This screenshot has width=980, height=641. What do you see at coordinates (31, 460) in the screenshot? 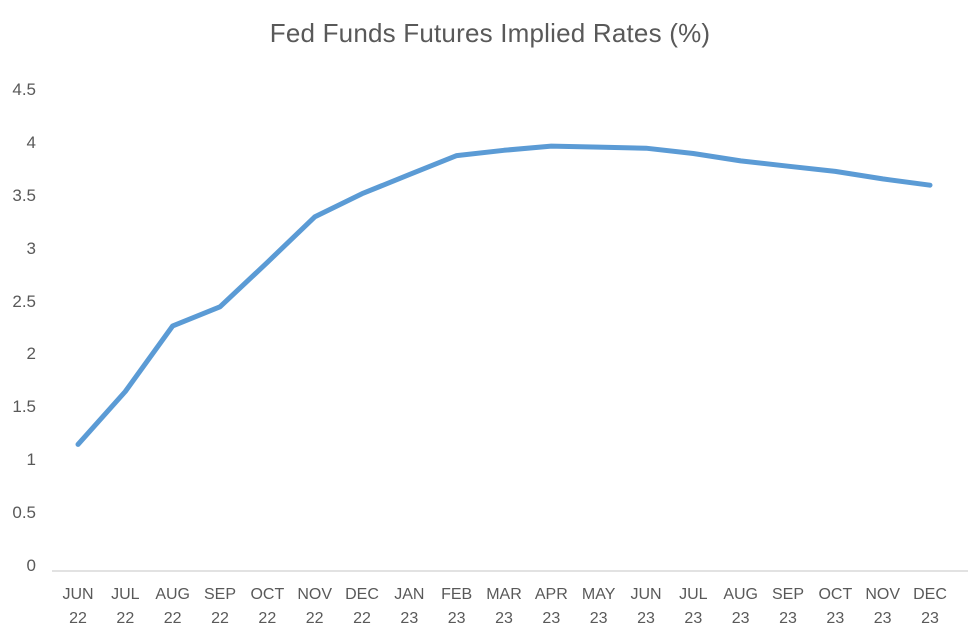
I see `y-tick-label: 1` at bounding box center [31, 460].